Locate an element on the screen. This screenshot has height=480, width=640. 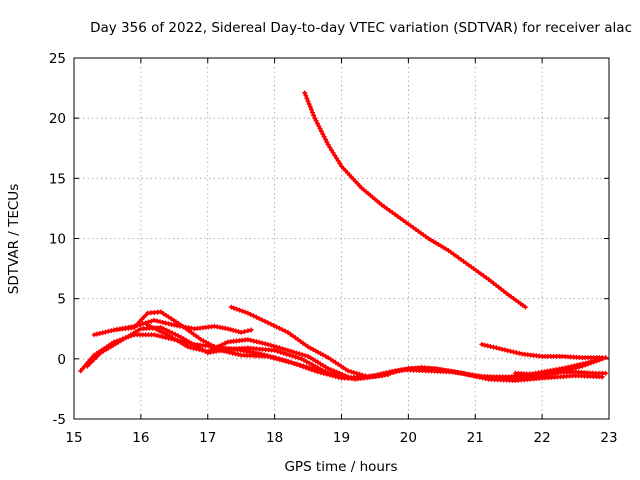
y-tick-label: -5 is located at coordinates (59, 420).